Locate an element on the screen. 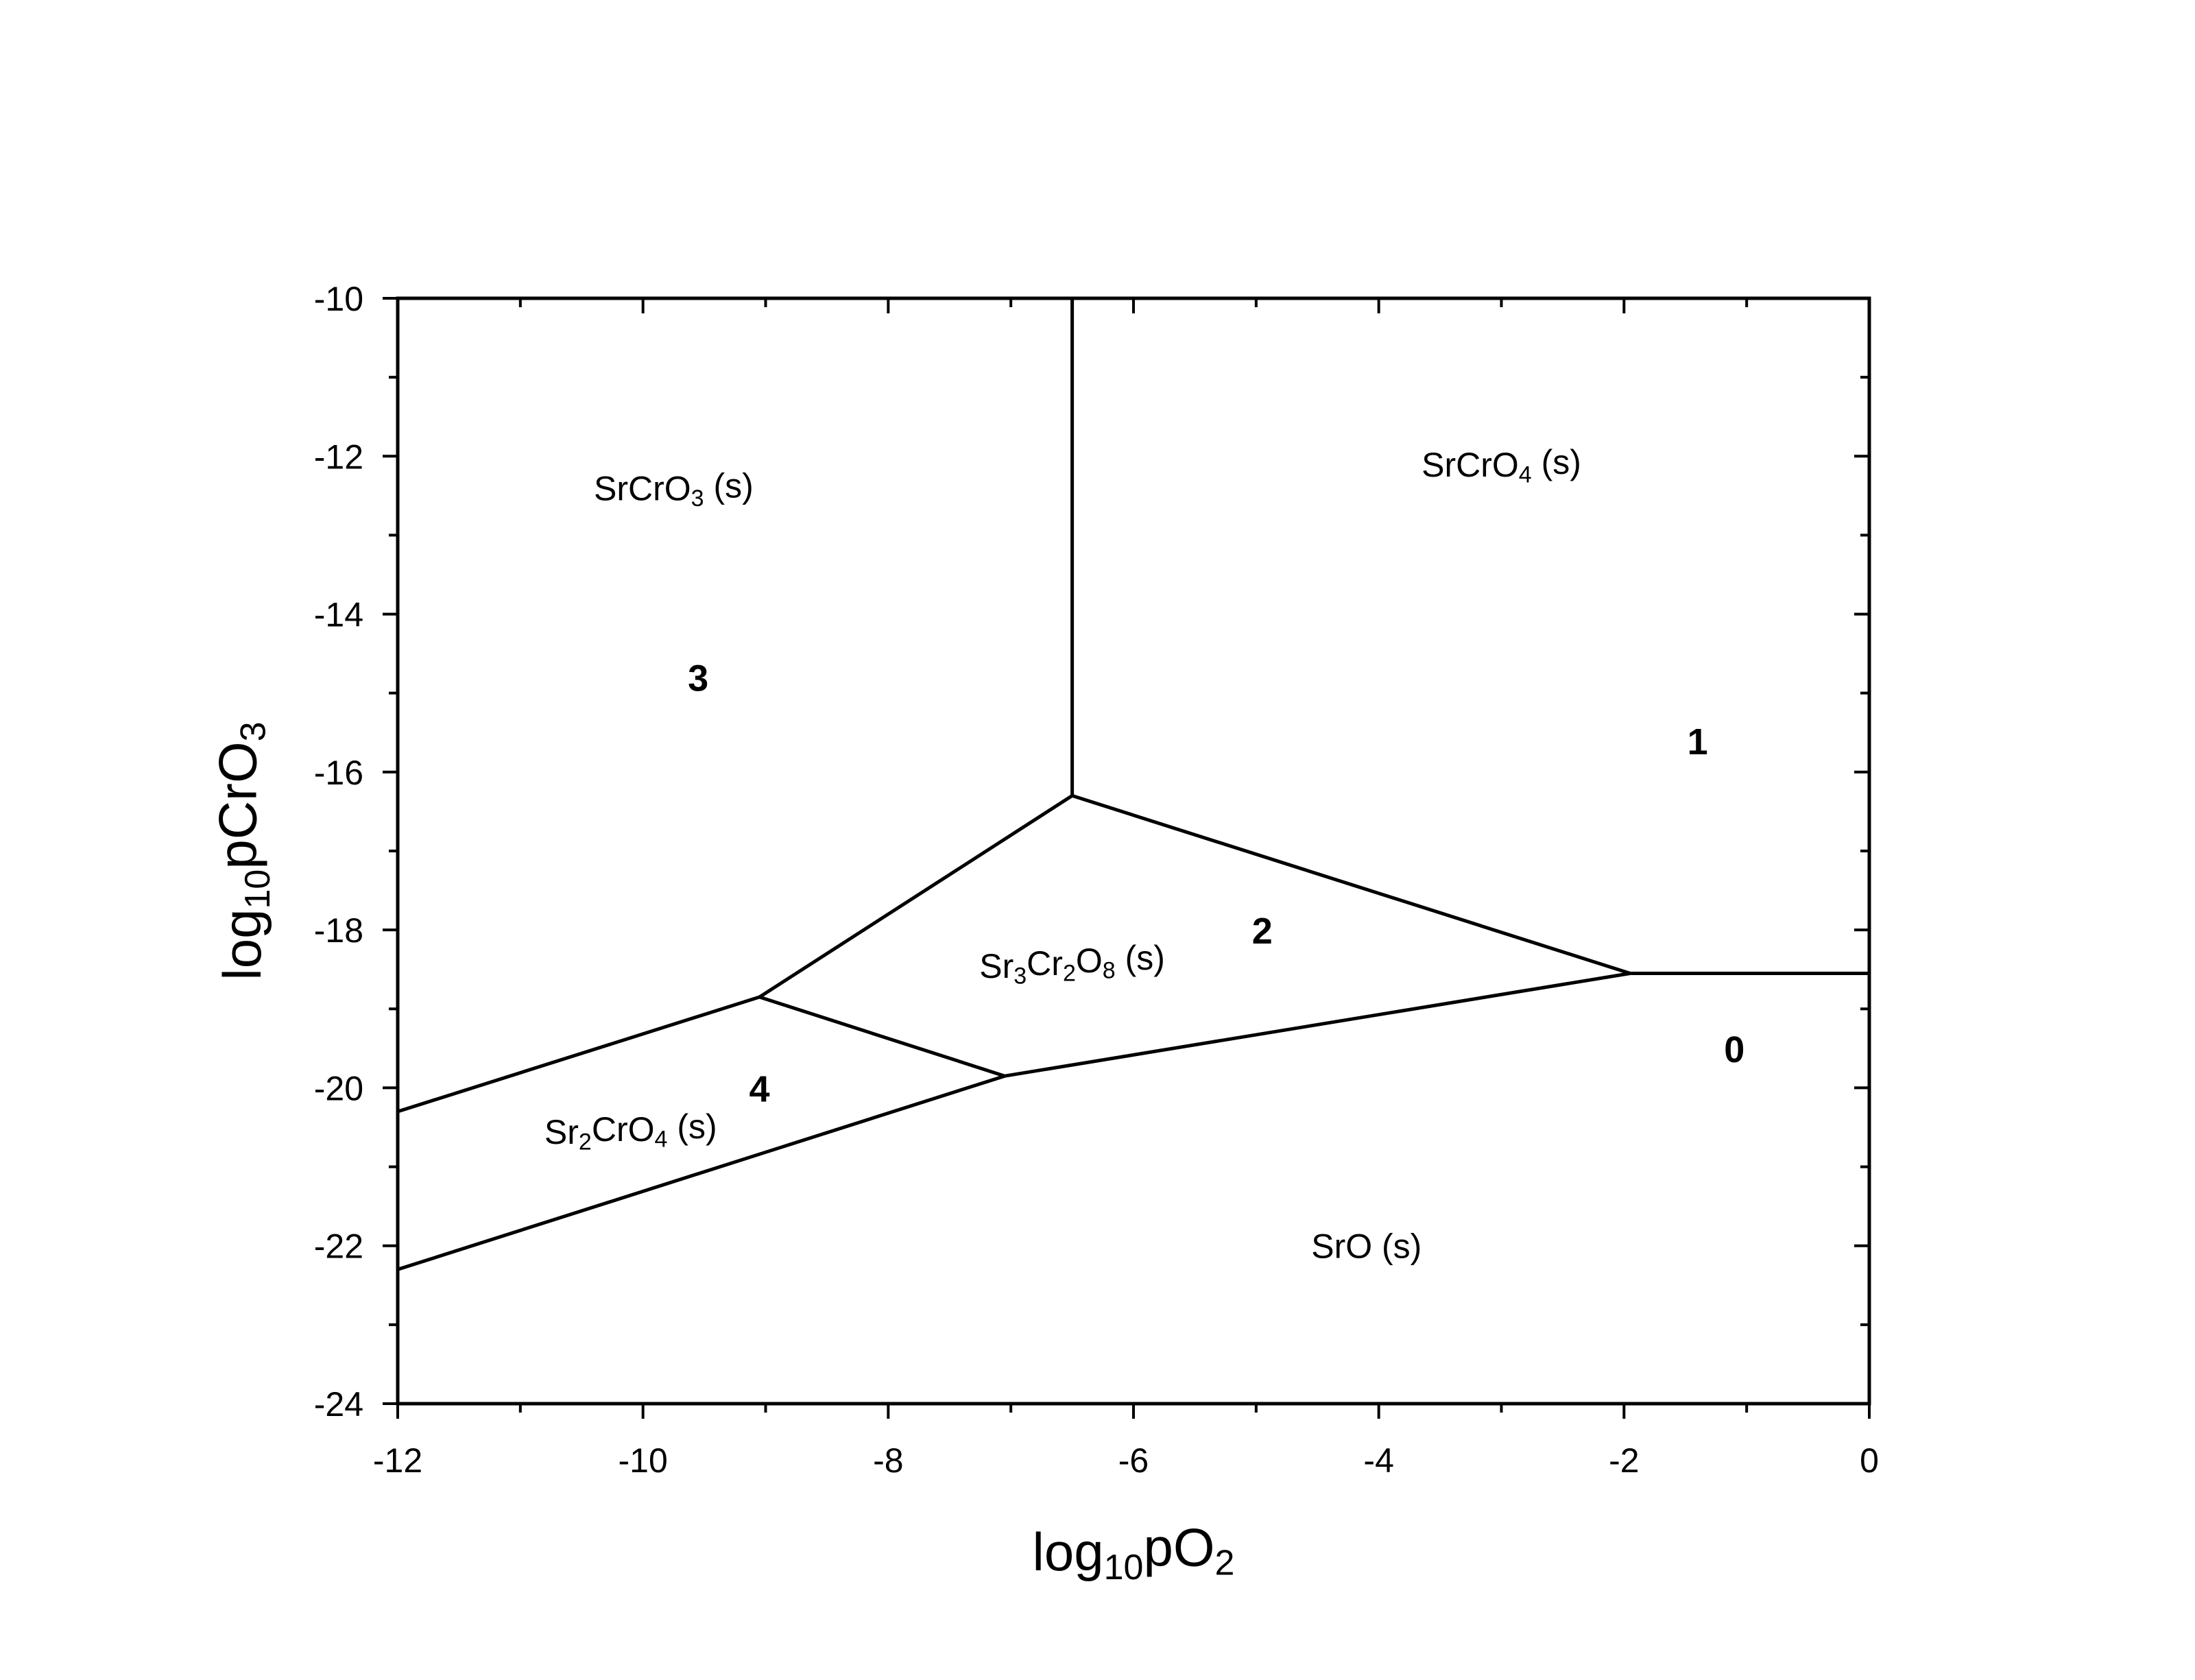  x-tick-label: -2 is located at coordinates (1624, 1460).